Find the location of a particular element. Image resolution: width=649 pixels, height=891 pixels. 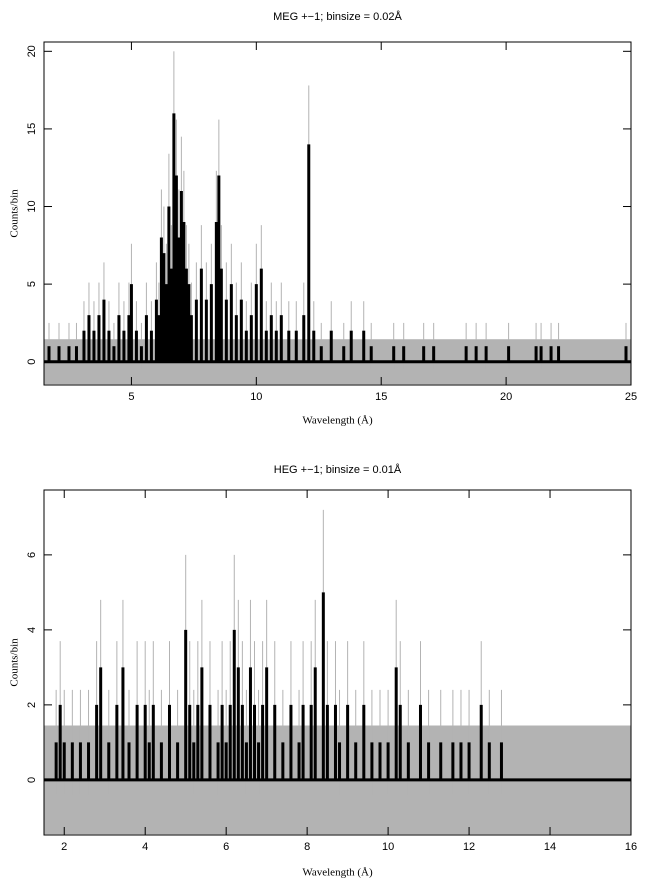

chart-title: MEG +−1; binsize = 0.02Å is located at coordinates (337, 16).